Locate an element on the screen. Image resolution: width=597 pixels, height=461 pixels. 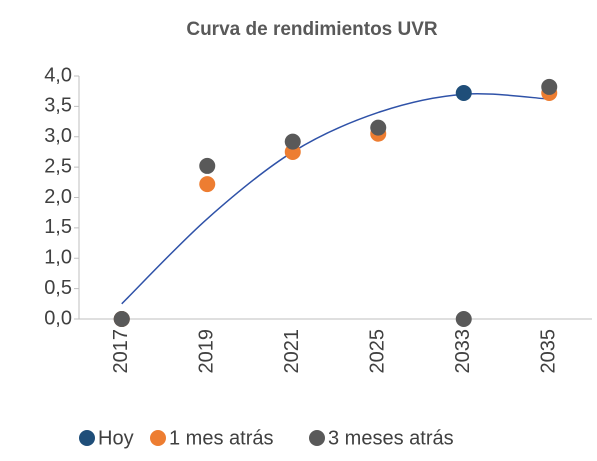
legend-label: 1 mes atrás is located at coordinates (221, 438).